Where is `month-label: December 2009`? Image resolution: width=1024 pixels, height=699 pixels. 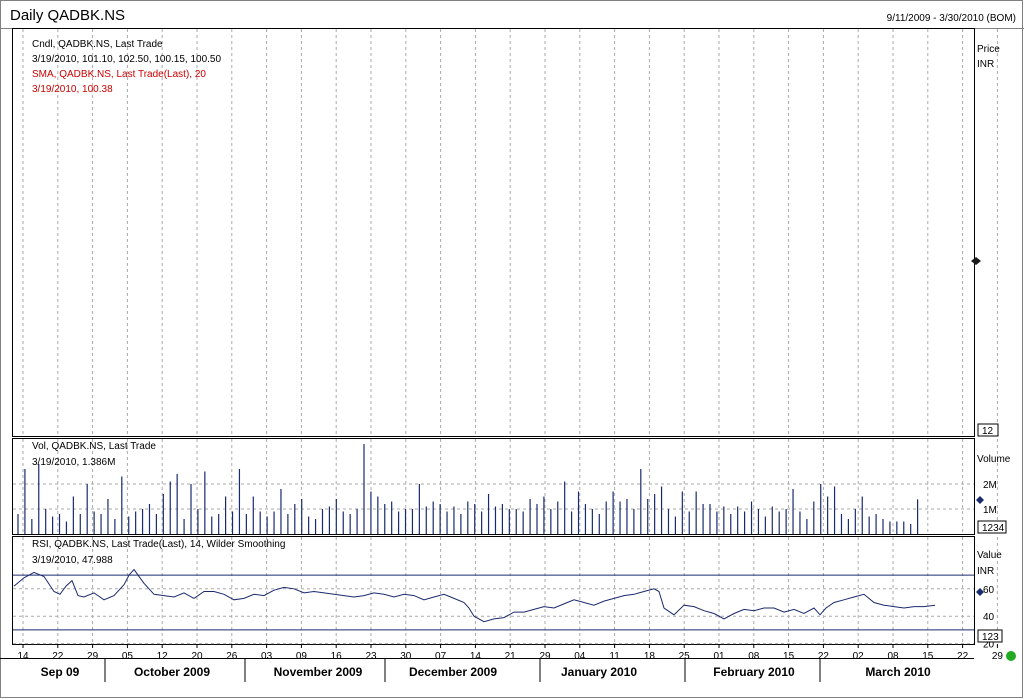 month-label: December 2009 is located at coordinates (453, 672).